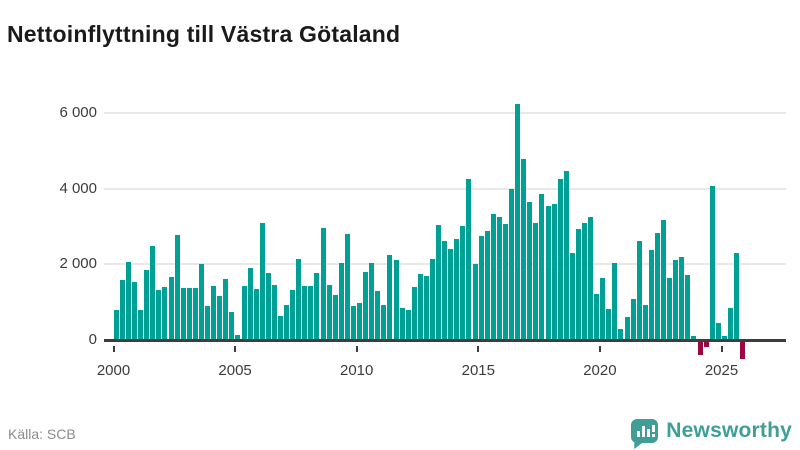  Describe the element at coordinates (299, 299) in the screenshot. I see `bar-2007-q3` at that location.